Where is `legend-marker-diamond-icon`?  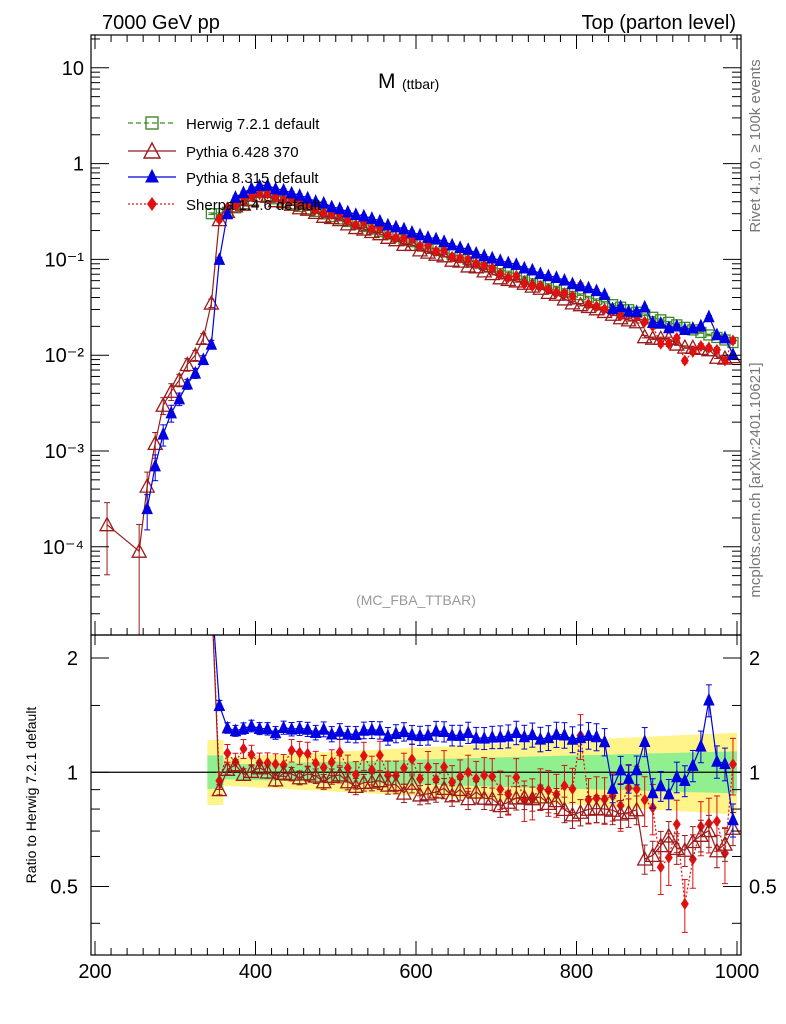 legend-marker-diamond-icon is located at coordinates (152, 204).